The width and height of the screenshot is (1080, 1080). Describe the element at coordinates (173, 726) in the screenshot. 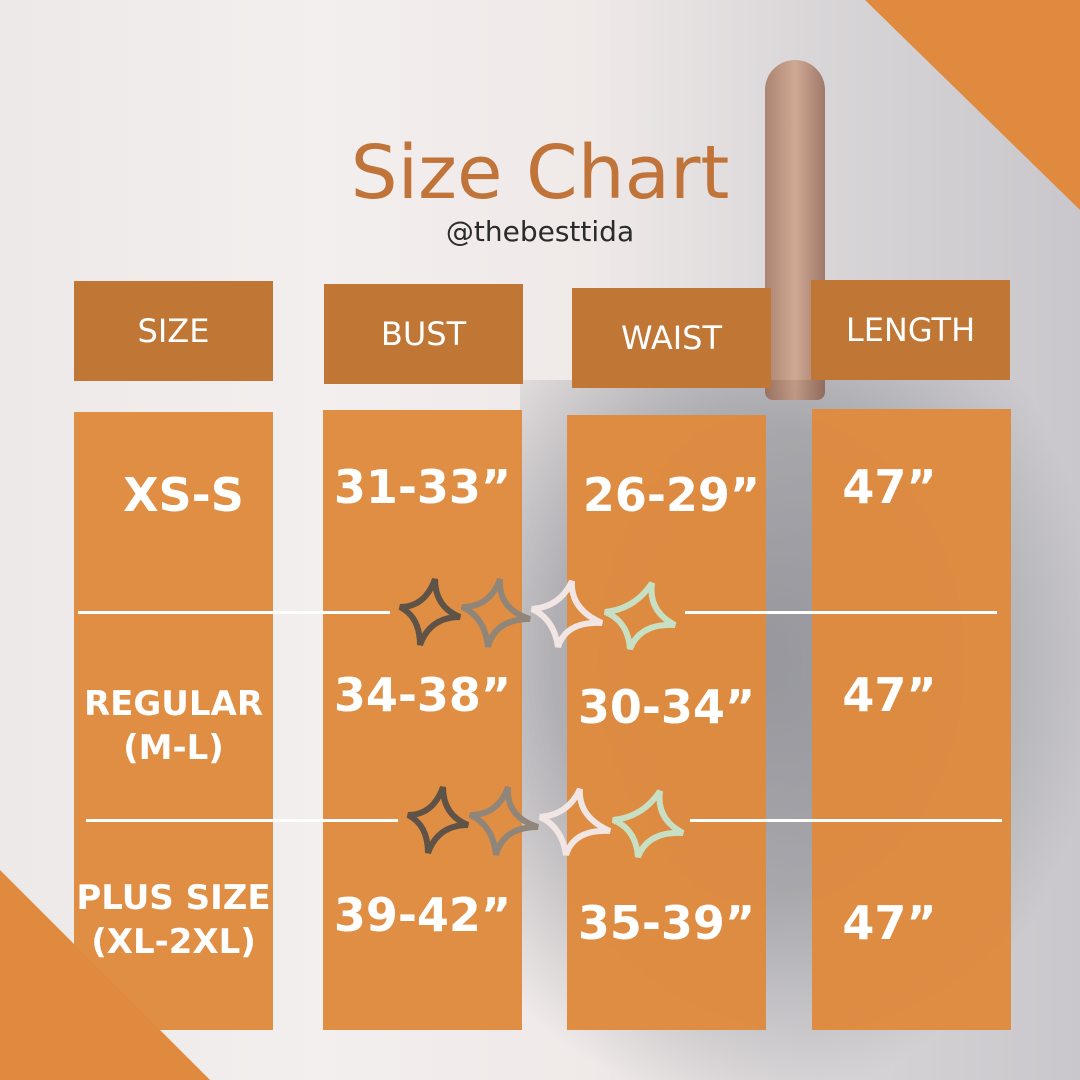

I see `size-cell: REGULAR (M-L)` at that location.